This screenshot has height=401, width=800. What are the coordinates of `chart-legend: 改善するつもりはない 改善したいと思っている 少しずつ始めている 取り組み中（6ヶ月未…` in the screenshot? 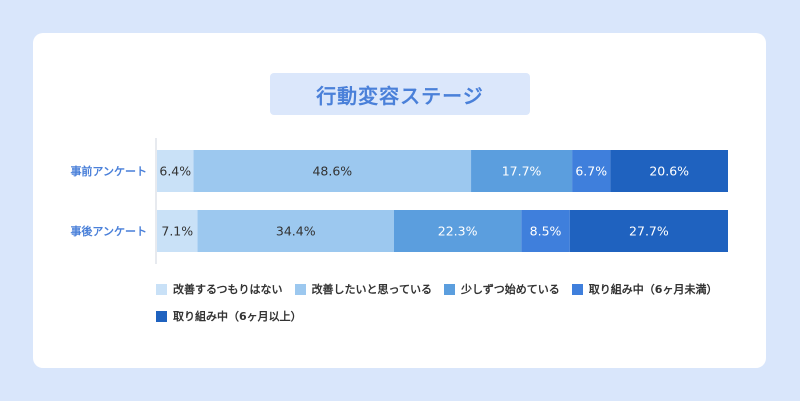 It's located at (456, 309).